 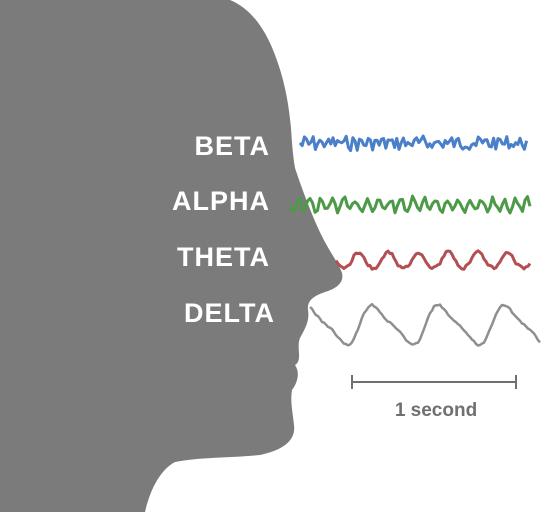 What do you see at coordinates (221, 201) in the screenshot?
I see `alpha-label: ALPHA` at bounding box center [221, 201].